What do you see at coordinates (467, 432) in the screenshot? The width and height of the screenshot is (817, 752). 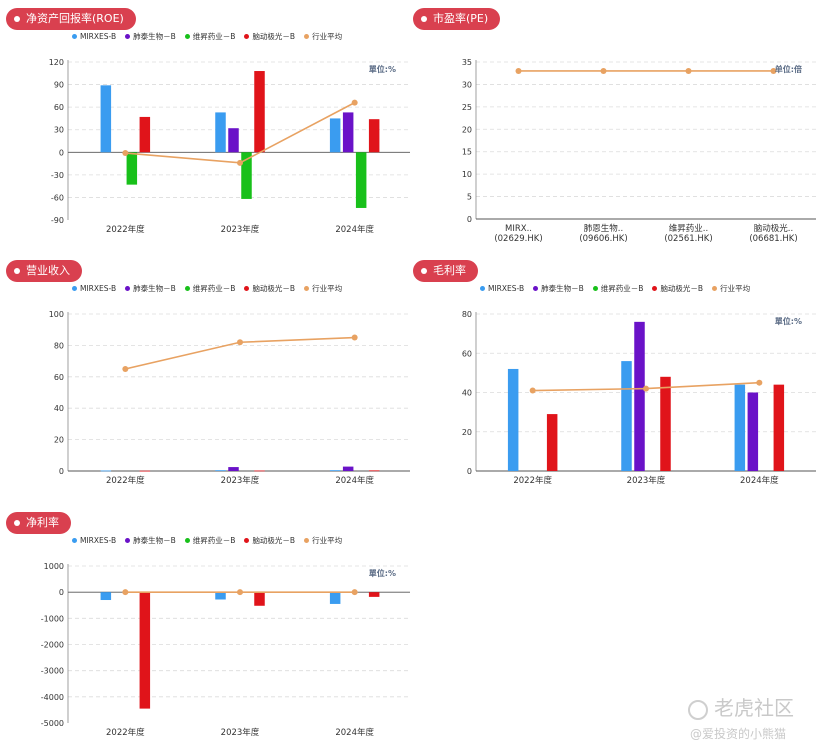 I see `gross-y-tick-label: 20` at bounding box center [467, 432].